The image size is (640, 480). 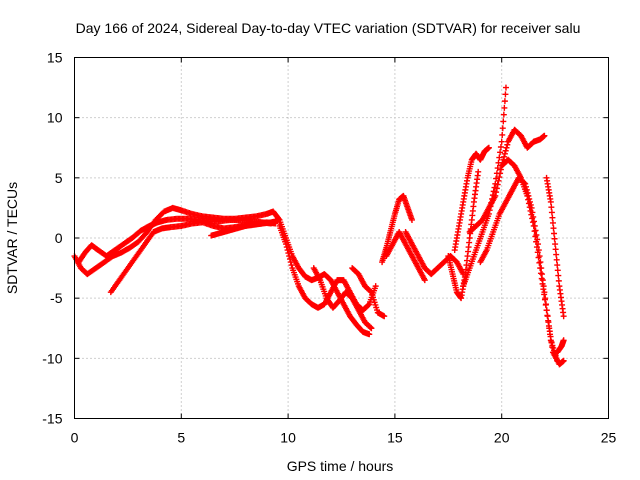 What do you see at coordinates (193, 257) in the screenshot?
I see `data-series-c` at bounding box center [193, 257].